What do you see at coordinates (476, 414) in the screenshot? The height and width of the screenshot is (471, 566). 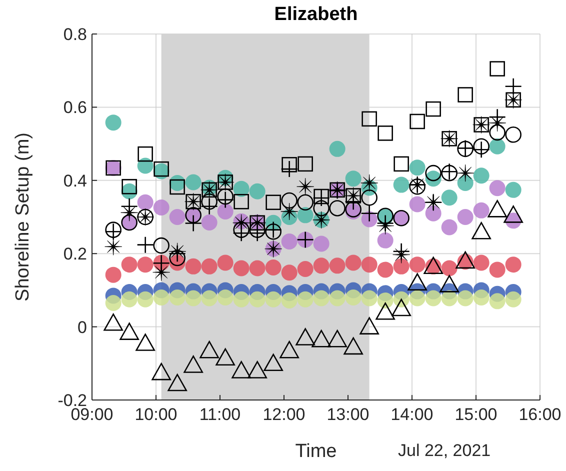 I see `x-tick-label: 15:00` at bounding box center [476, 414].